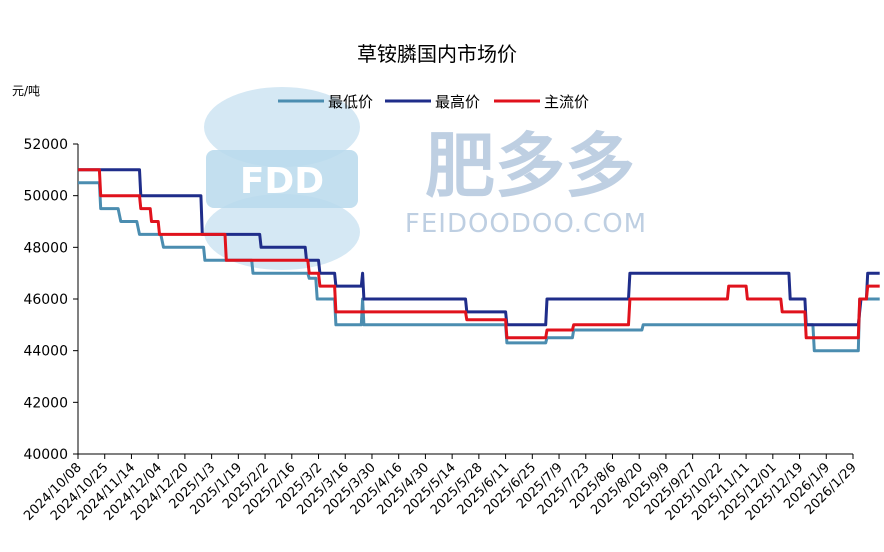 The width and height of the screenshot is (884, 552). What do you see at coordinates (45, 145) in the screenshot?
I see `y-tick-label: 52000` at bounding box center [45, 145].